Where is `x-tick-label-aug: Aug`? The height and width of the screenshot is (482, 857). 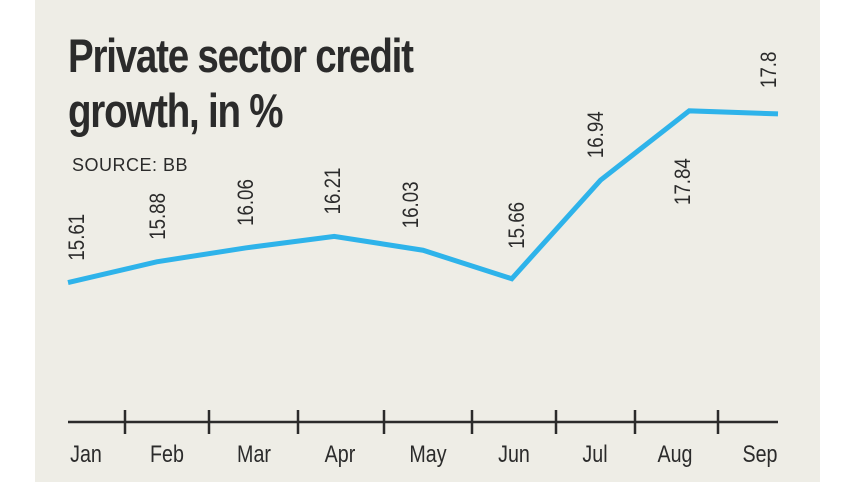
x-tick-label-aug: Aug is located at coordinates (674, 453).